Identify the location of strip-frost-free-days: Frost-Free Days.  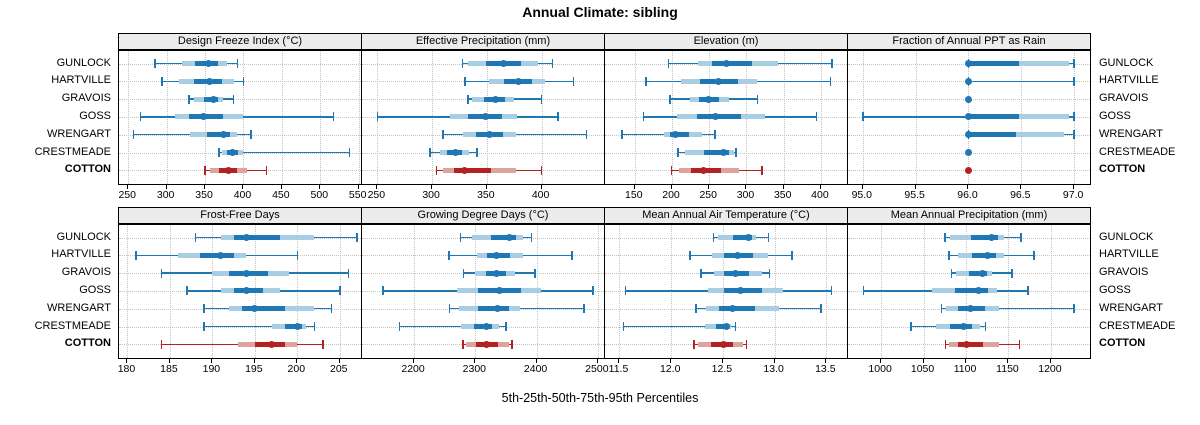
(240, 215).